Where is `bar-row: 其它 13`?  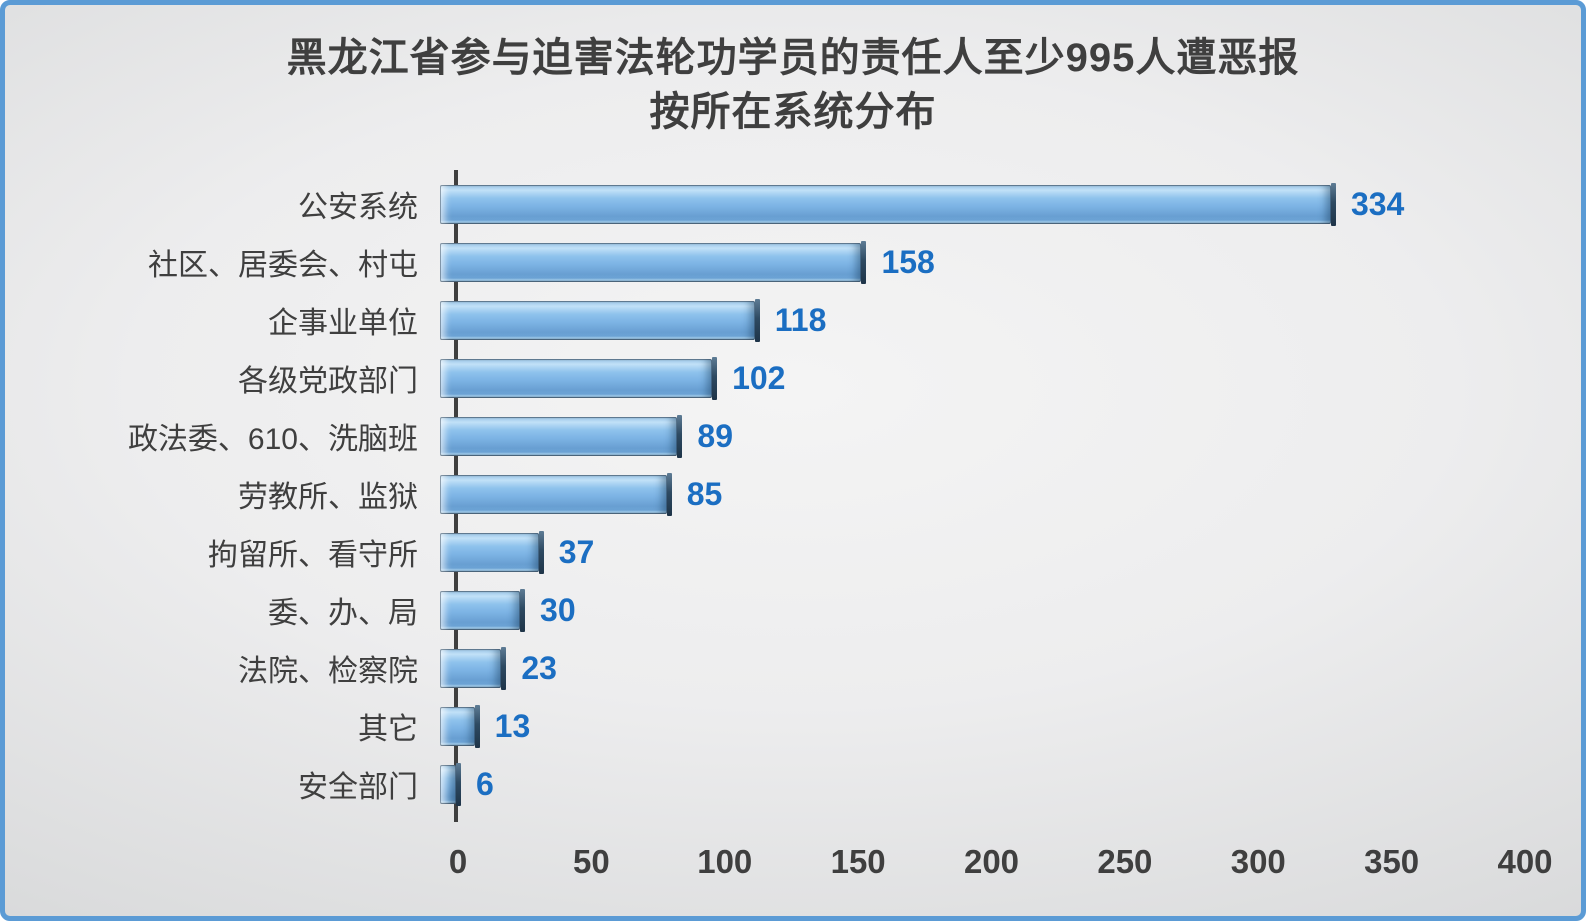
bar-row: 其它 13 is located at coordinates (793, 726).